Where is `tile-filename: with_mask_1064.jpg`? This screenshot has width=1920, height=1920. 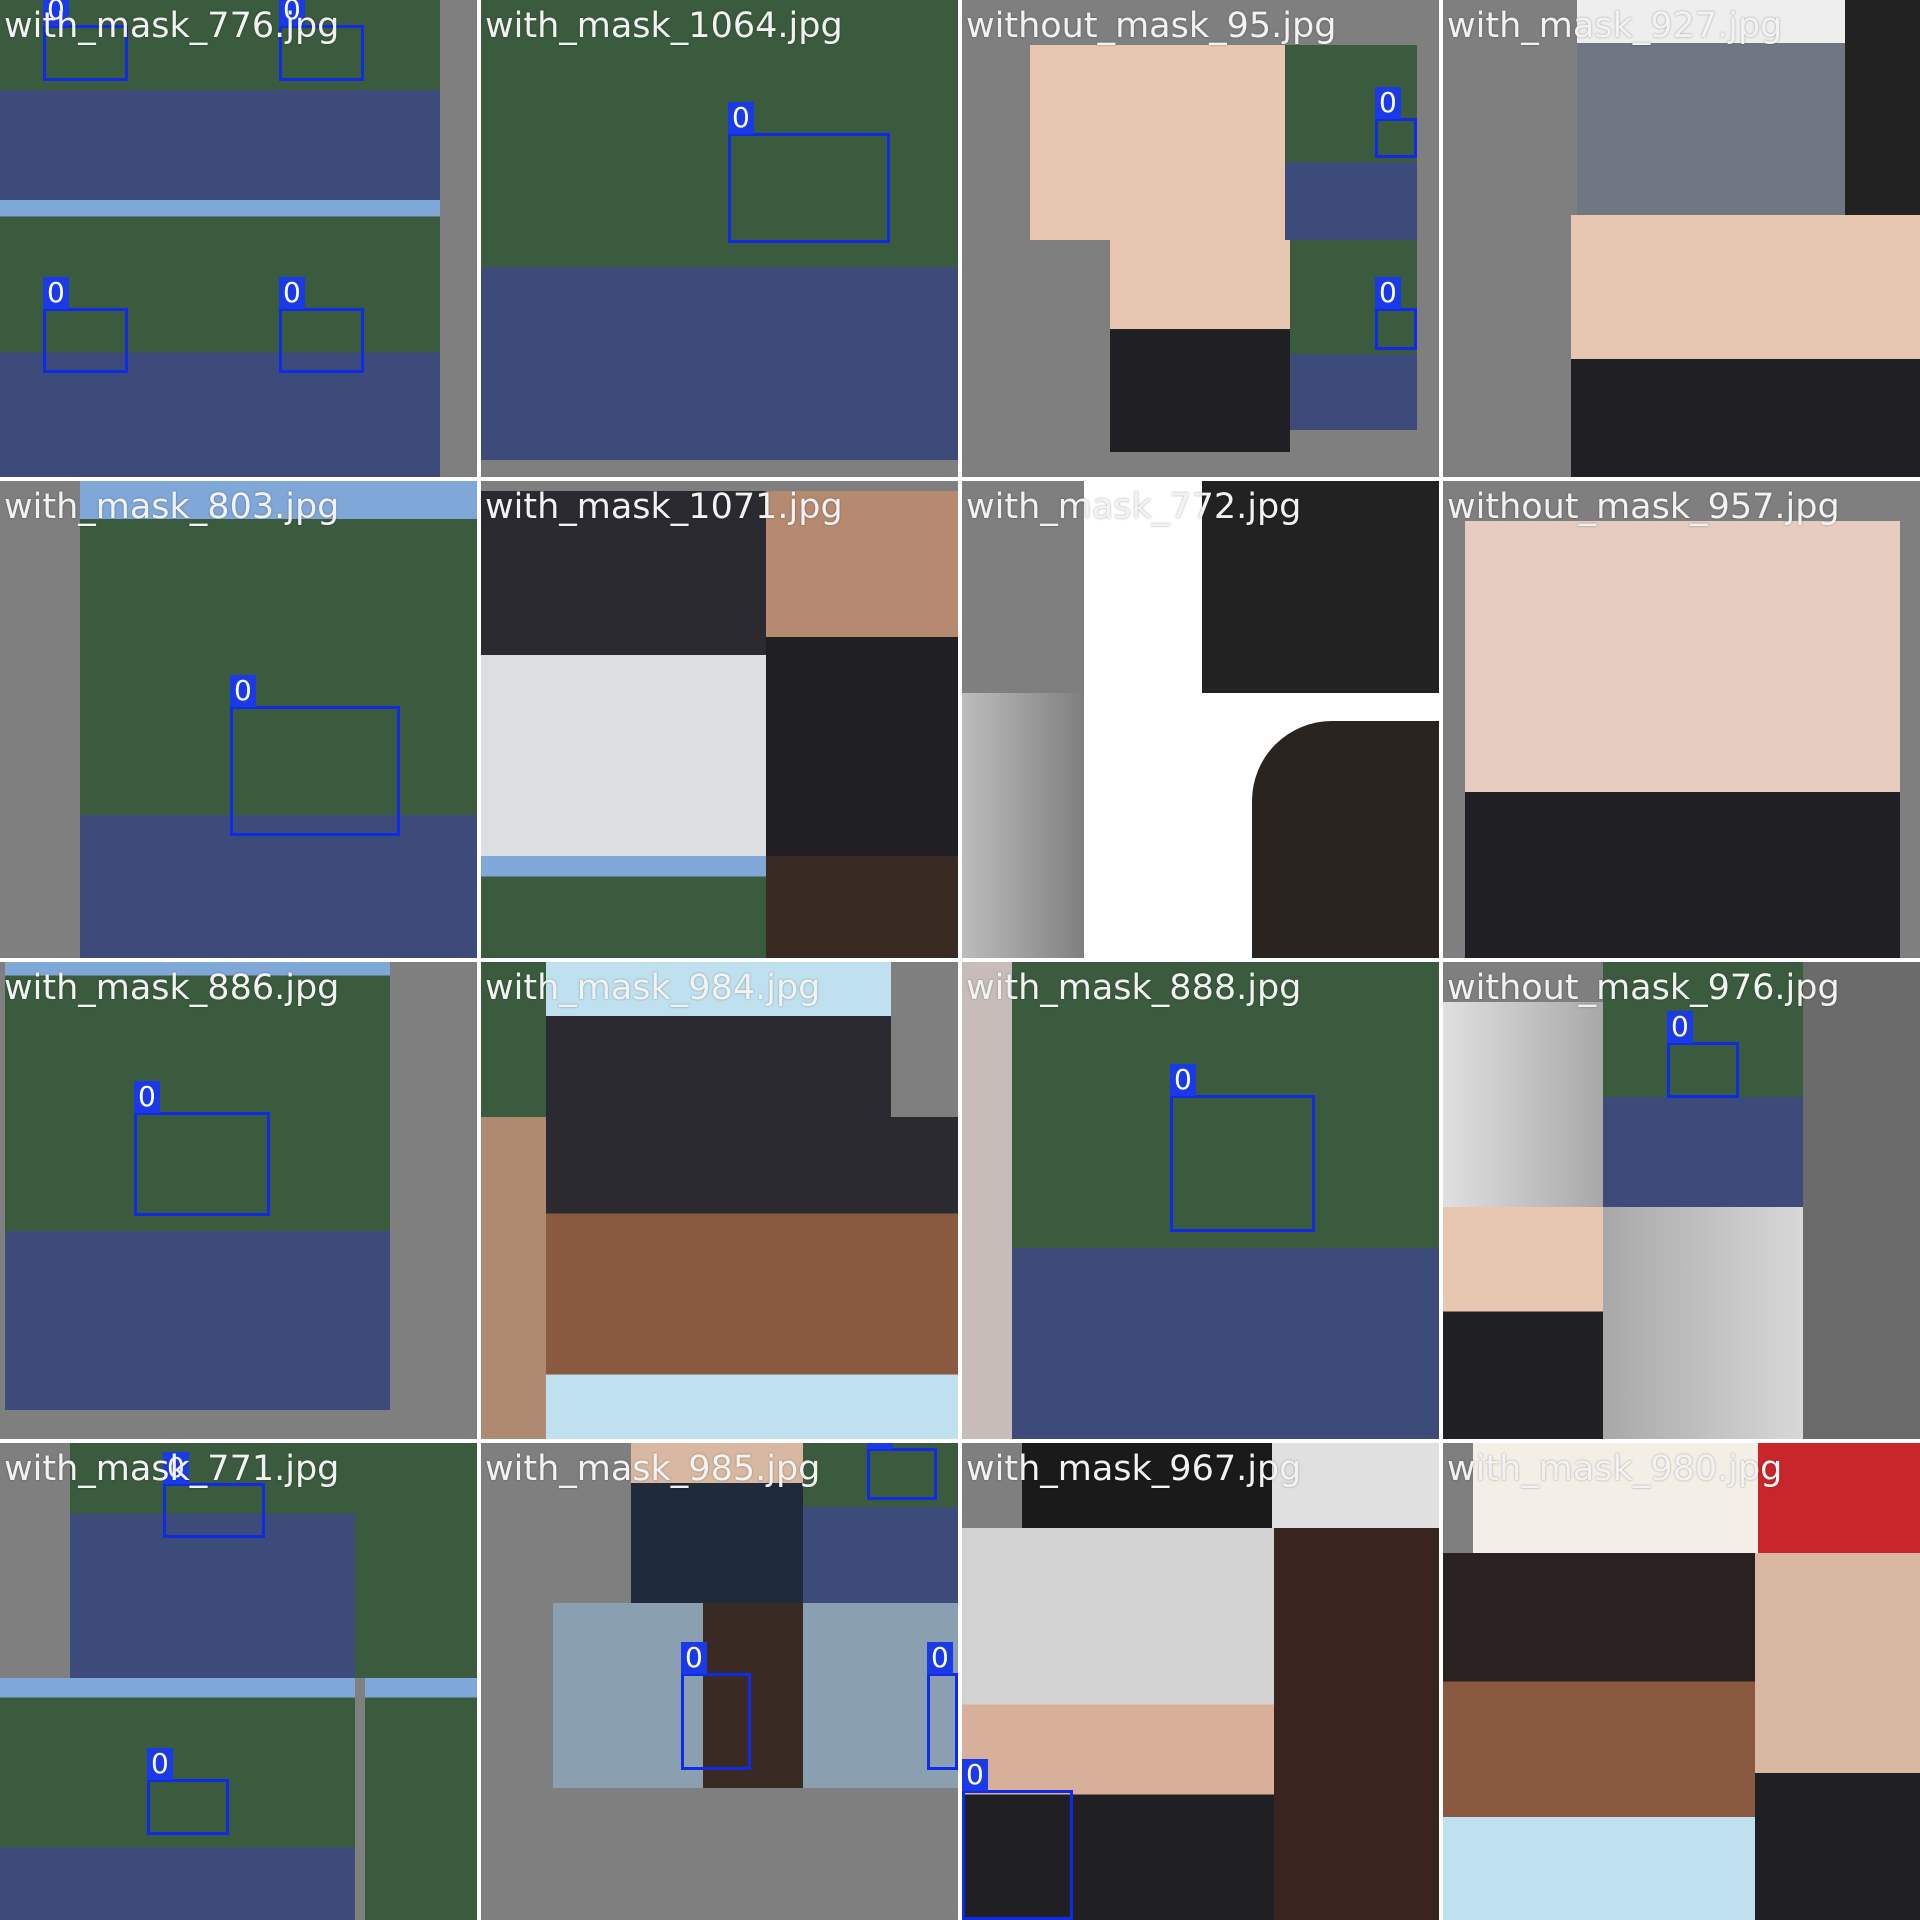
tile-filename: with_mask_1064.jpg is located at coordinates (664, 26).